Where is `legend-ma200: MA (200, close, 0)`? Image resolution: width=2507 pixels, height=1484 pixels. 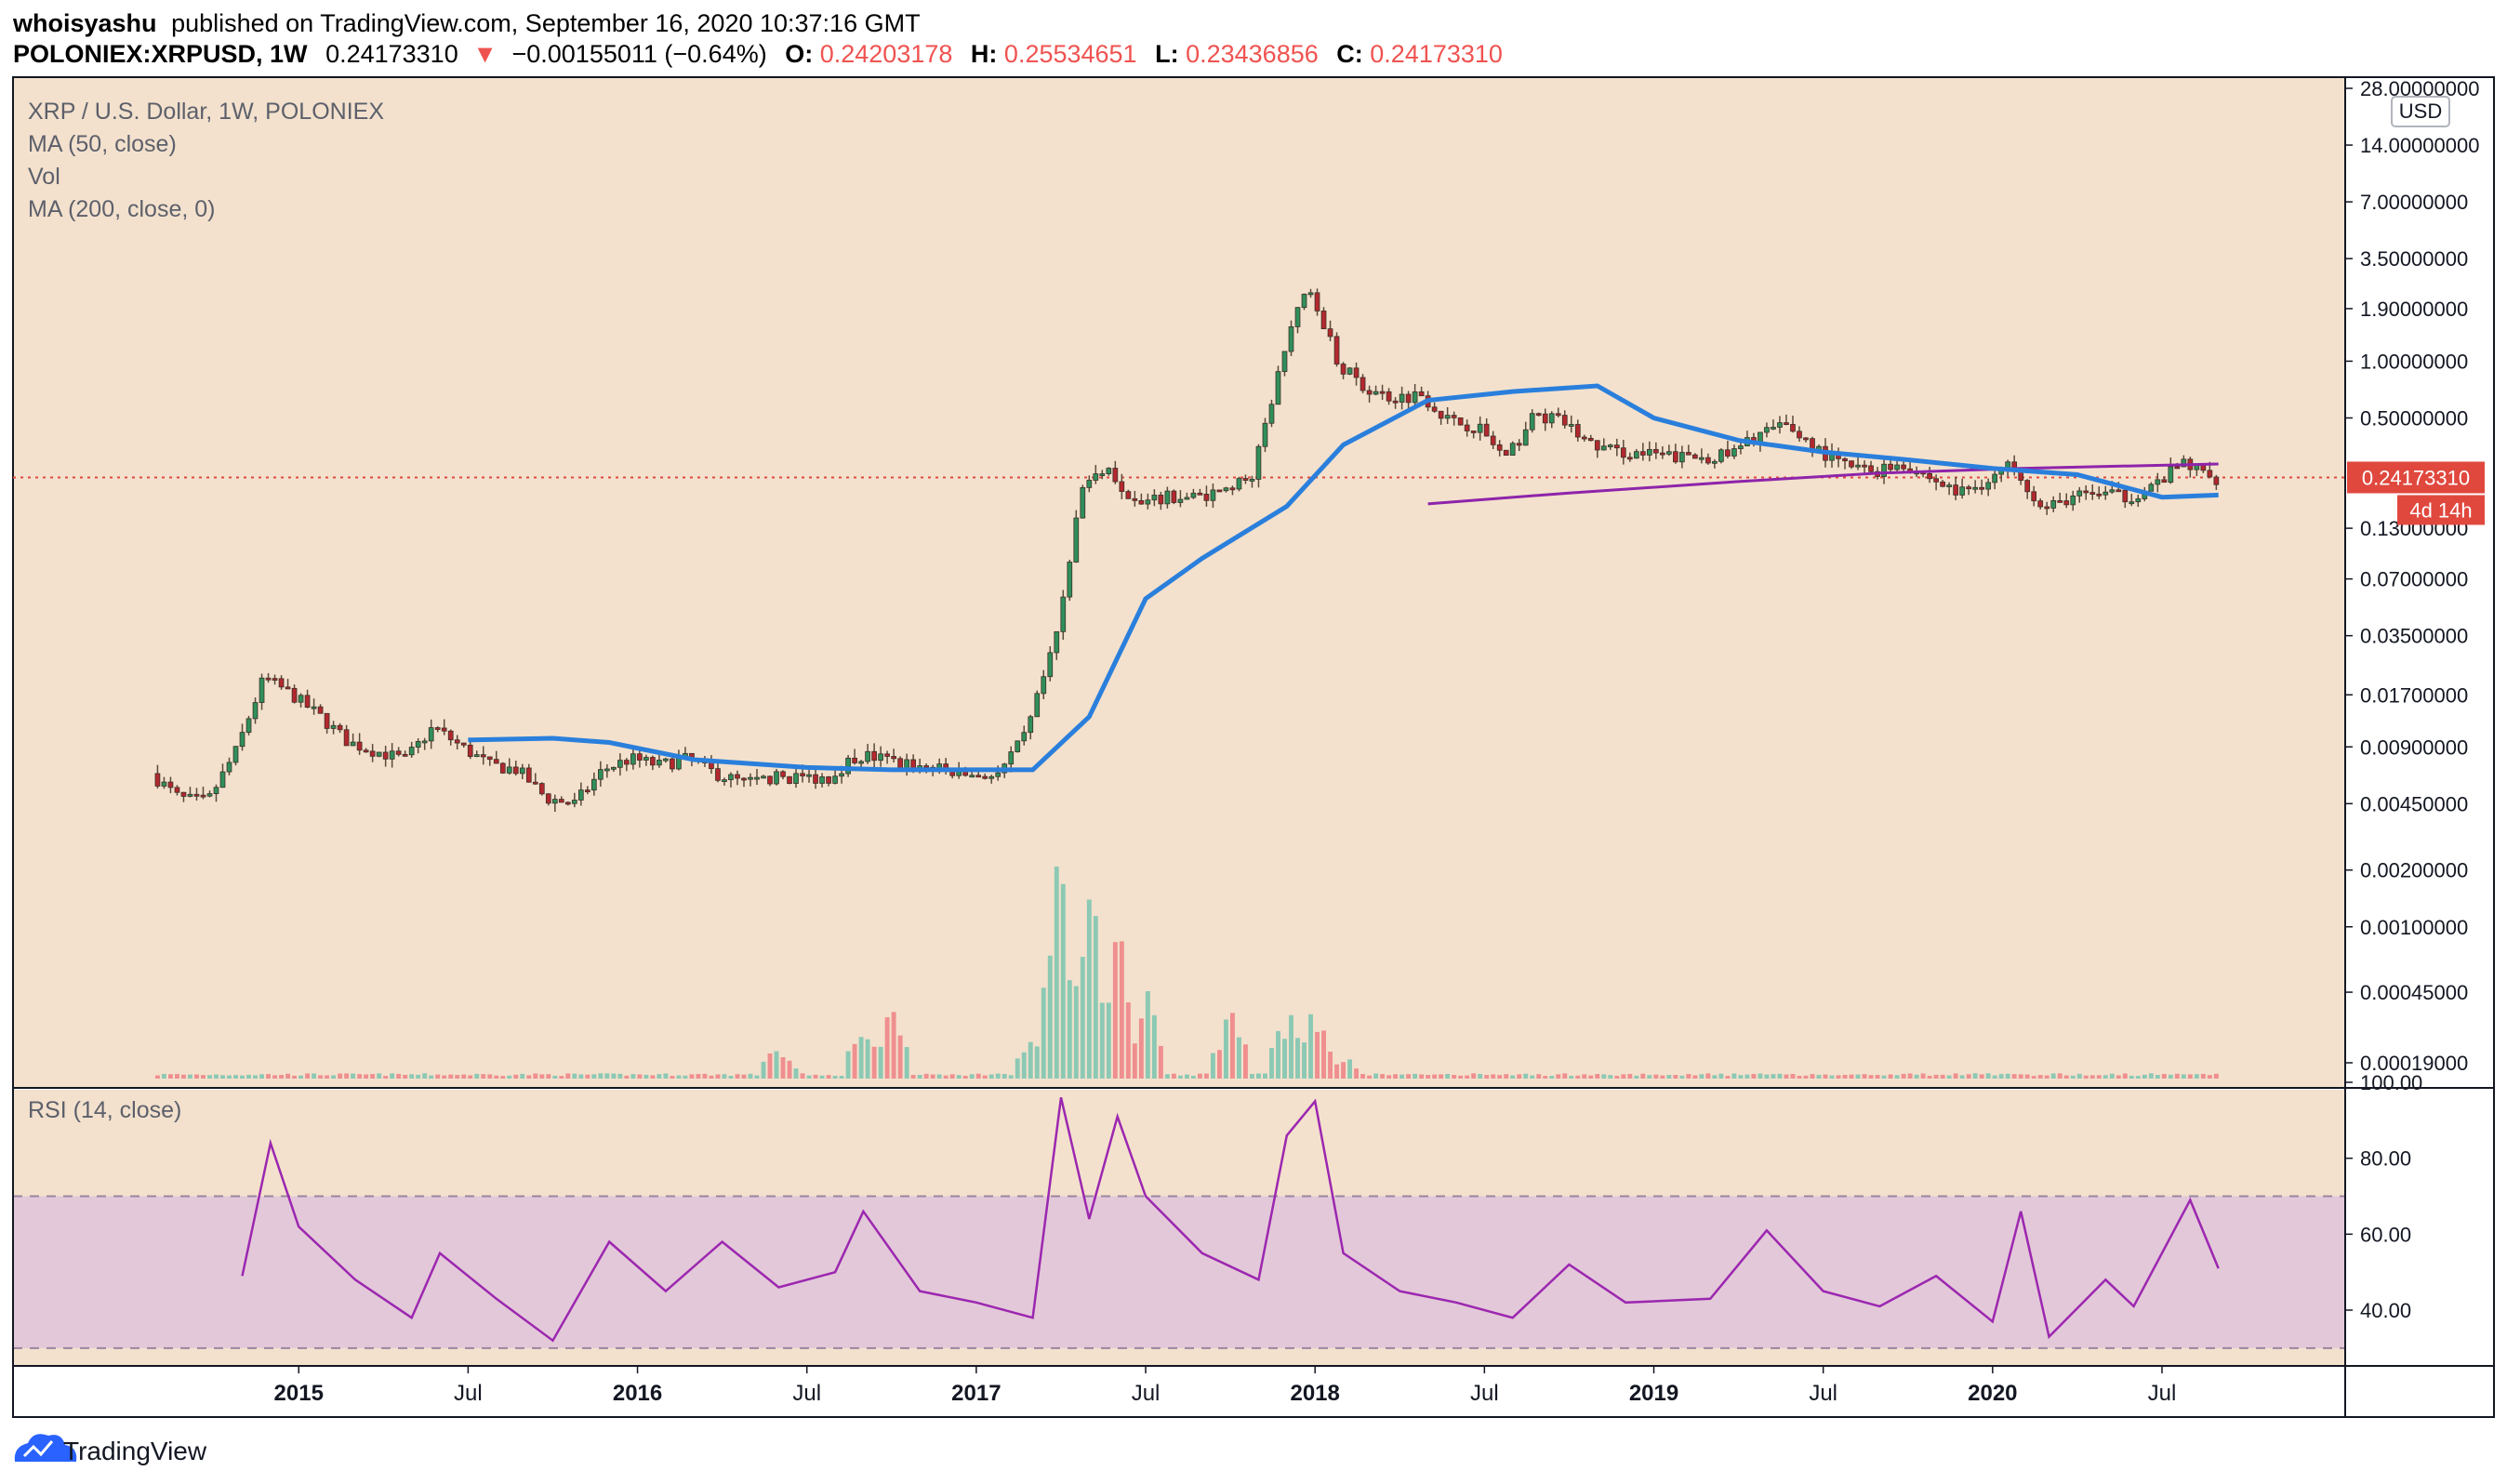
legend-ma200: MA (200, close, 0) is located at coordinates (121, 209).